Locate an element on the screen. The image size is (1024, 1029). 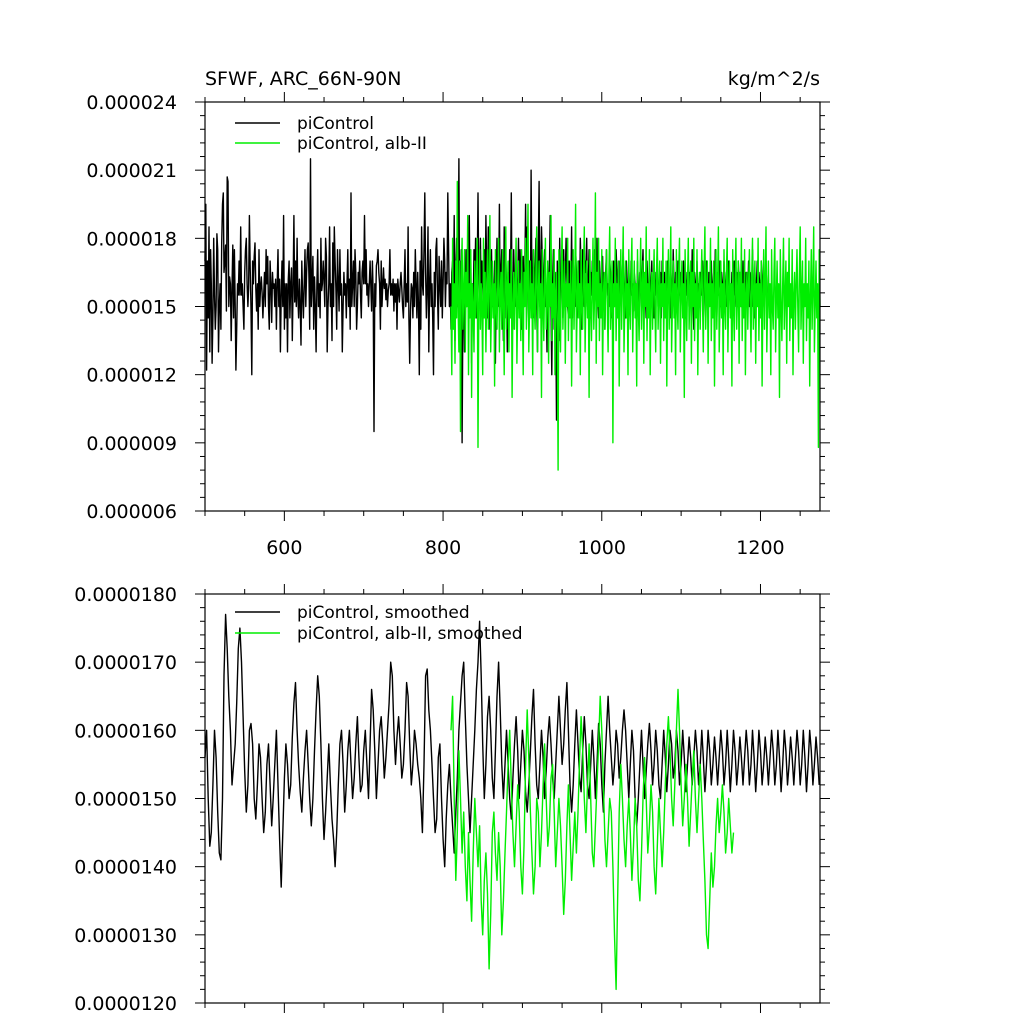
top-x-tick-label: 600 is located at coordinates (284, 548).